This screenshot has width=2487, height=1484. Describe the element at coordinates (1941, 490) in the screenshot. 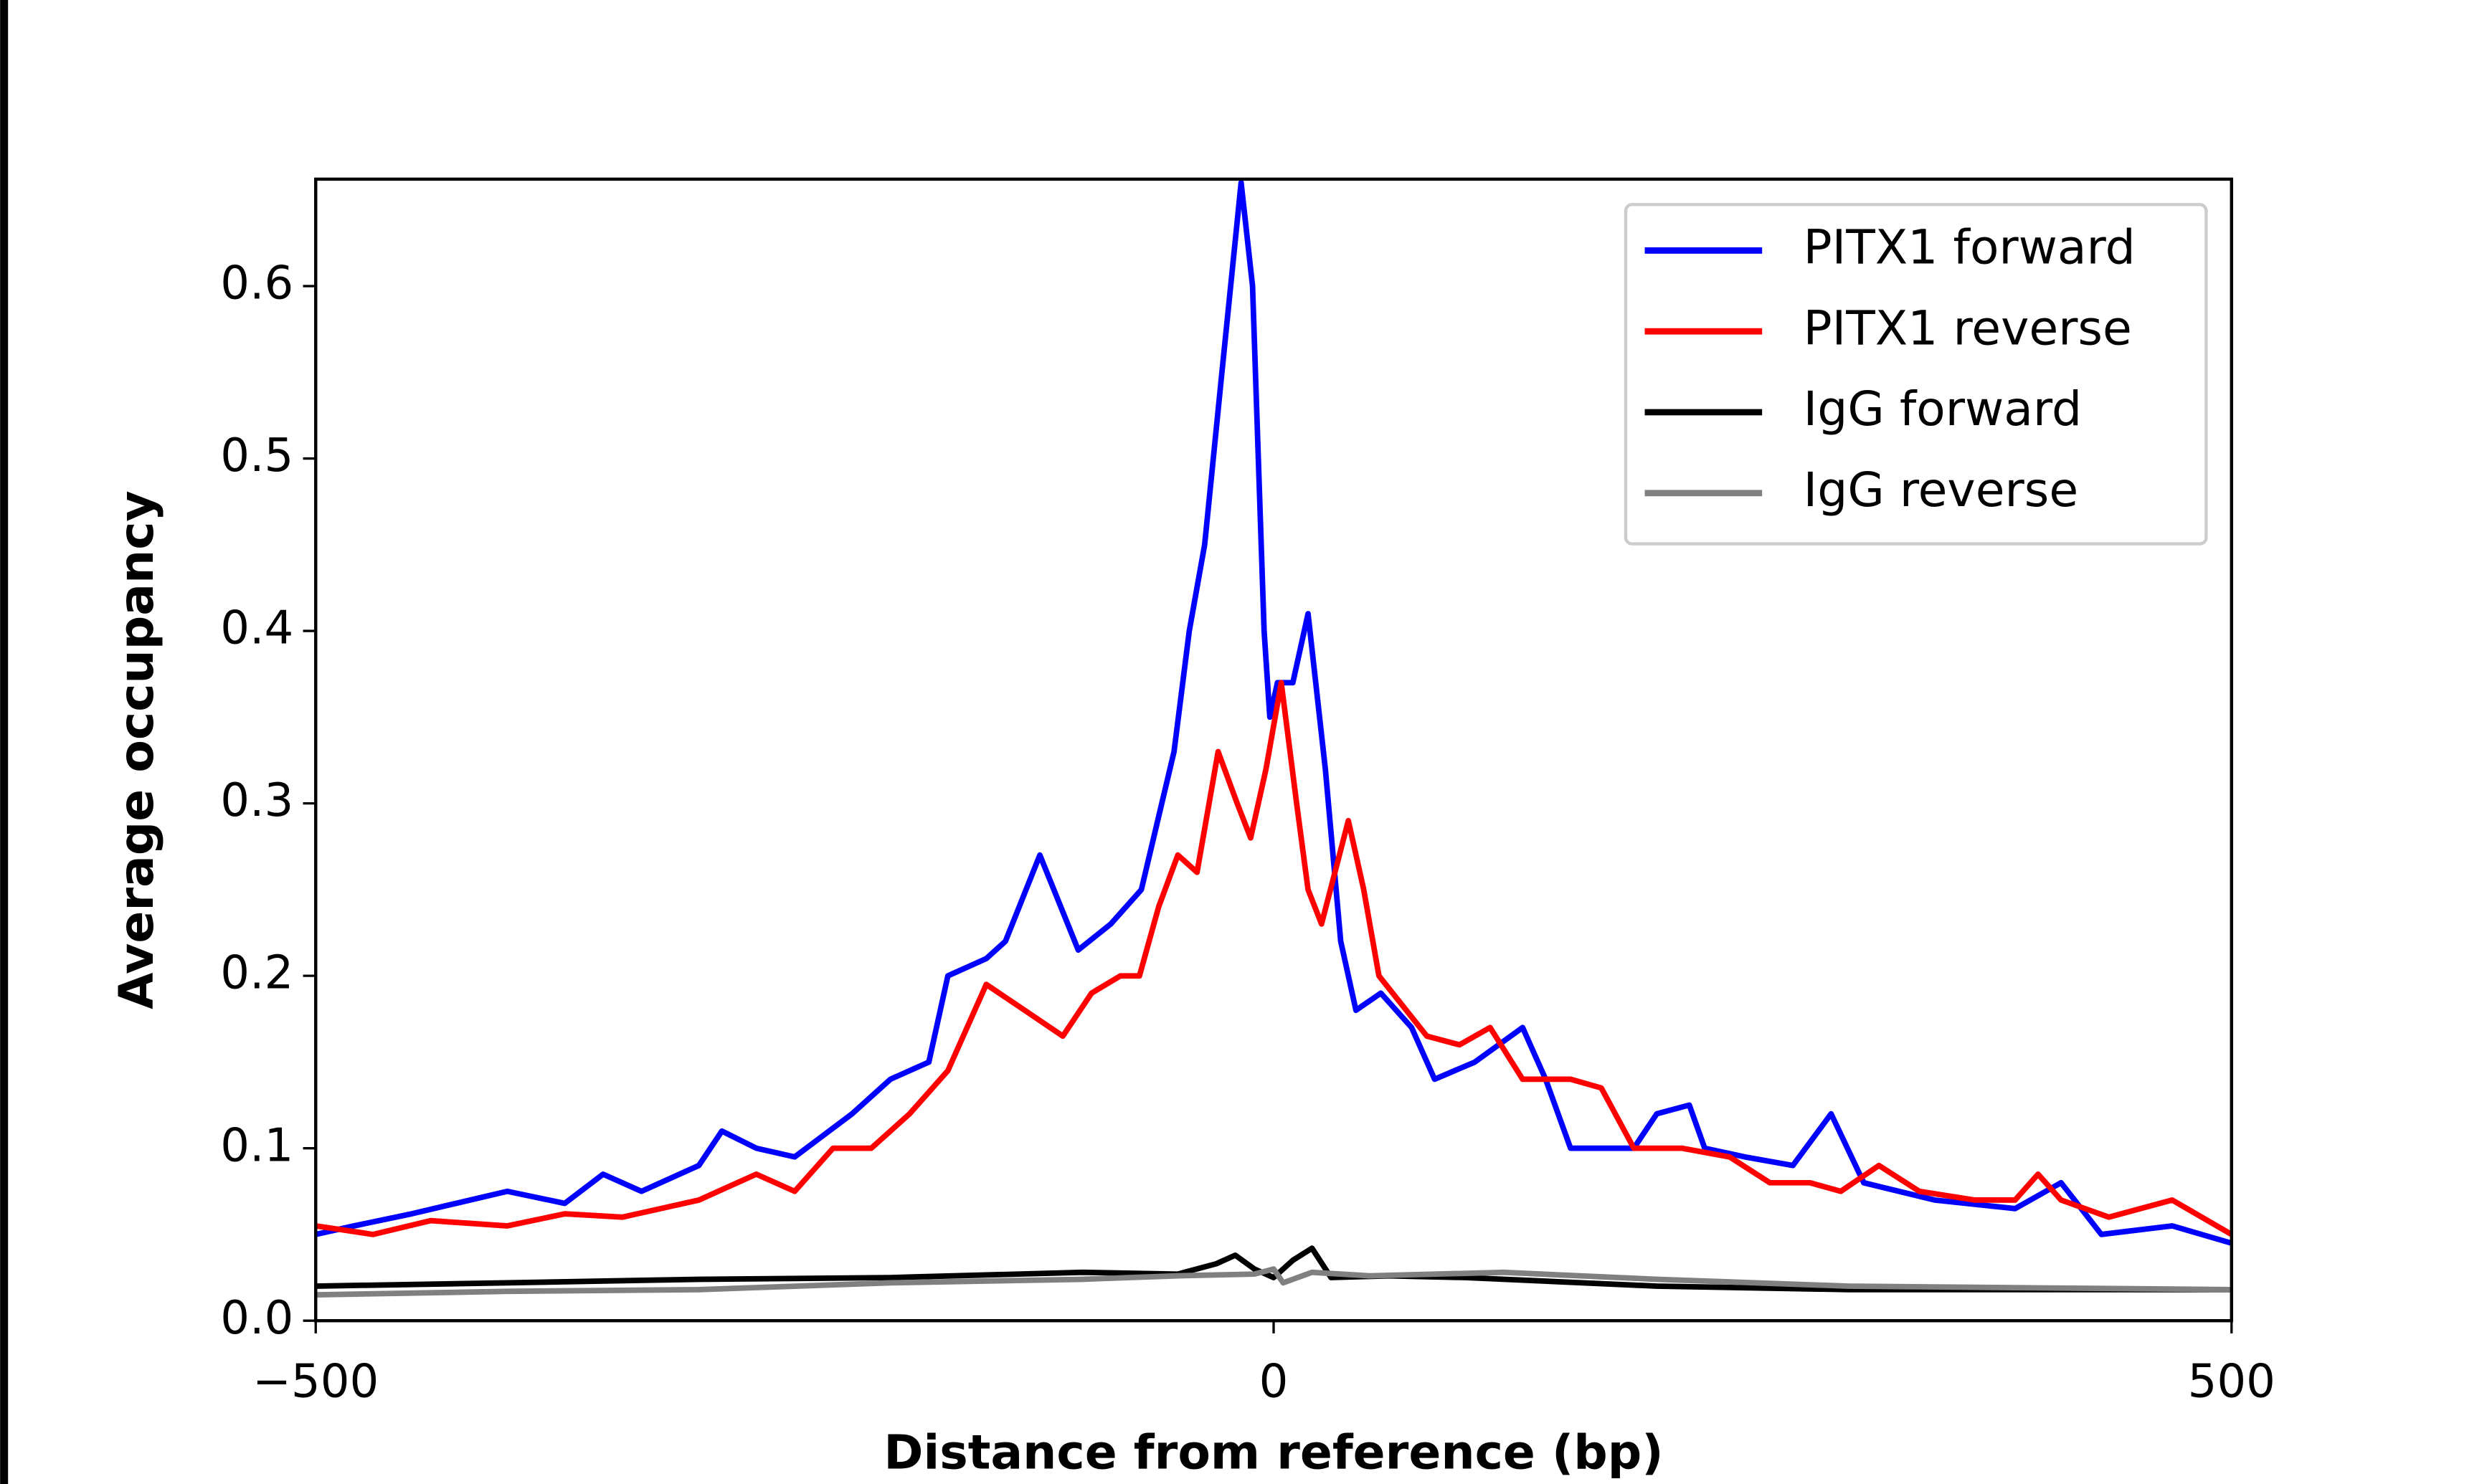

I see `legend-label: IgG reverse` at that location.